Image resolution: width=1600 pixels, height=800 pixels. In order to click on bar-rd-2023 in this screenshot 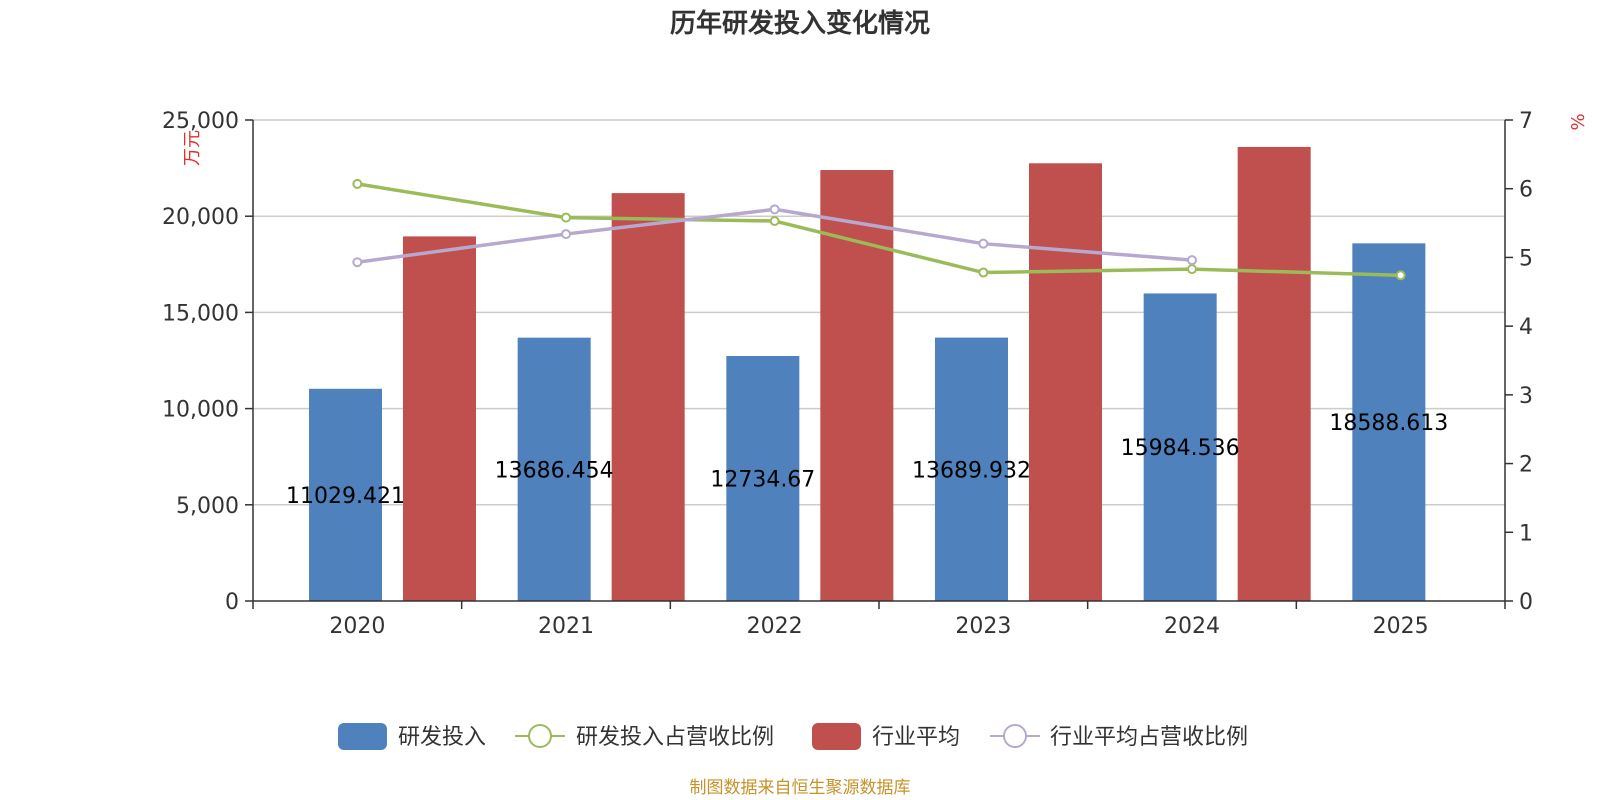, I will do `click(971, 469)`.